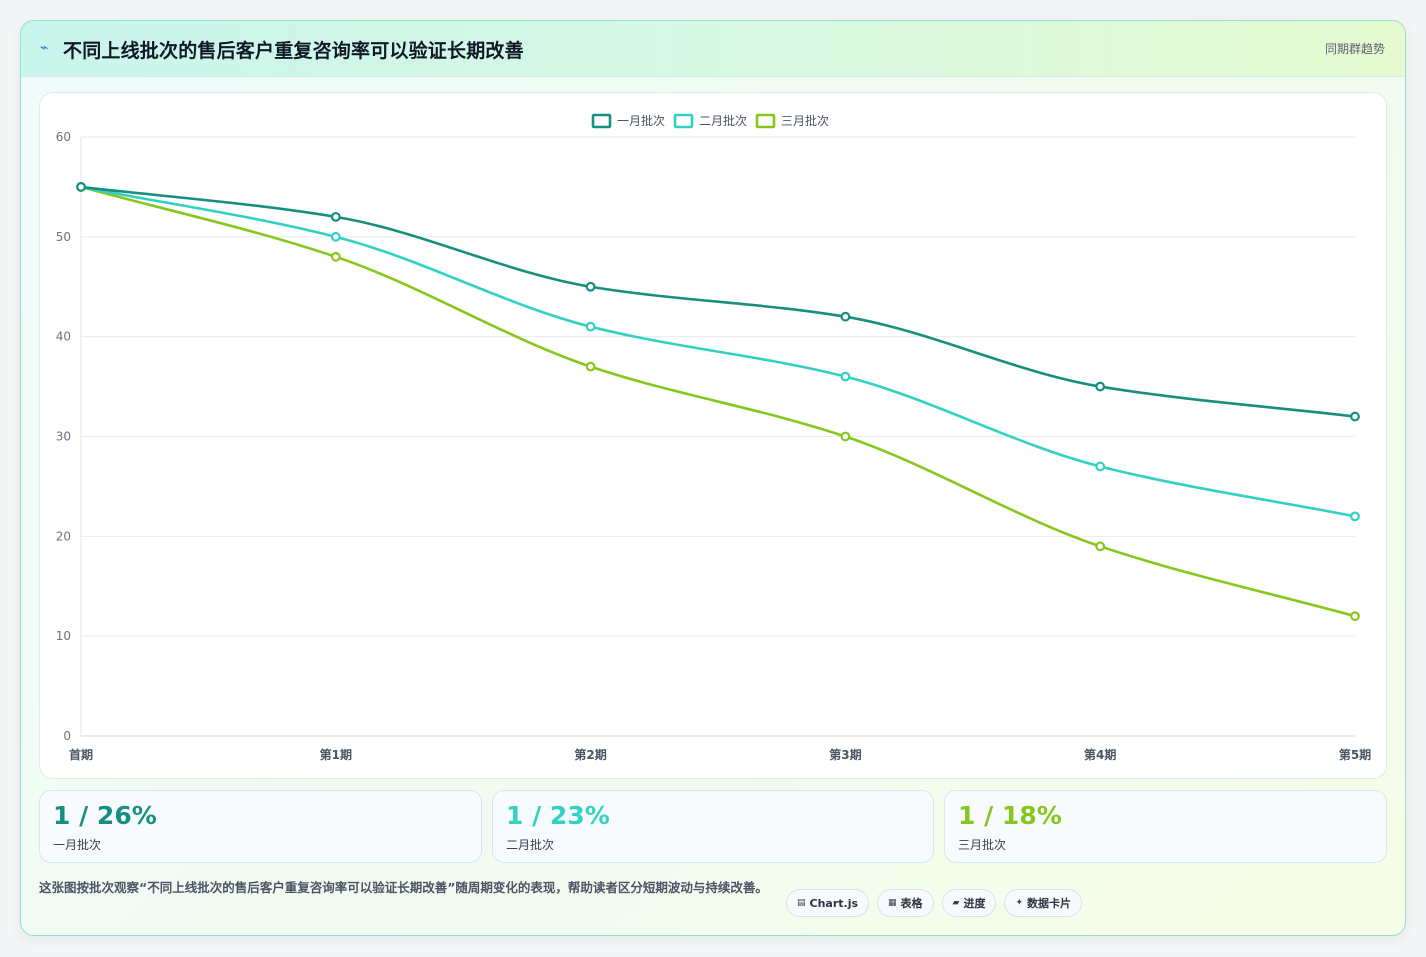  What do you see at coordinates (105, 815) in the screenshot?
I see `stat-value: 1 / 26%` at bounding box center [105, 815].